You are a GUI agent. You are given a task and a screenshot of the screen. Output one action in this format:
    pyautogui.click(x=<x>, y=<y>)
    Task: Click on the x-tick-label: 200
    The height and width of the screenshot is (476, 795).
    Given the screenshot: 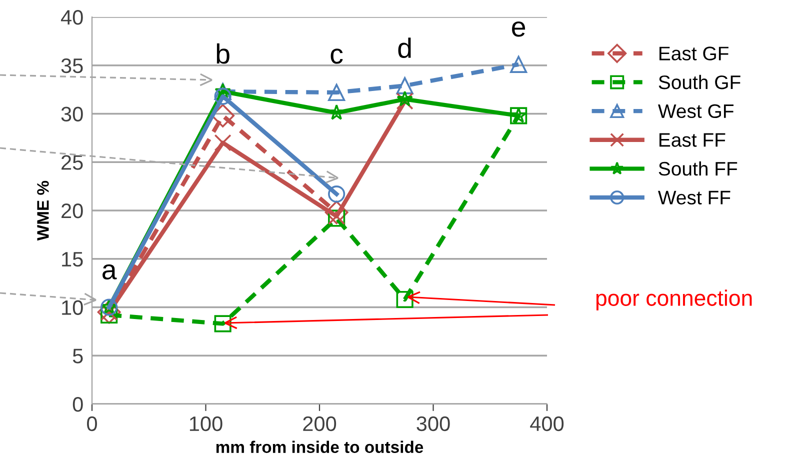 What is the action you would take?
    pyautogui.click(x=319, y=424)
    